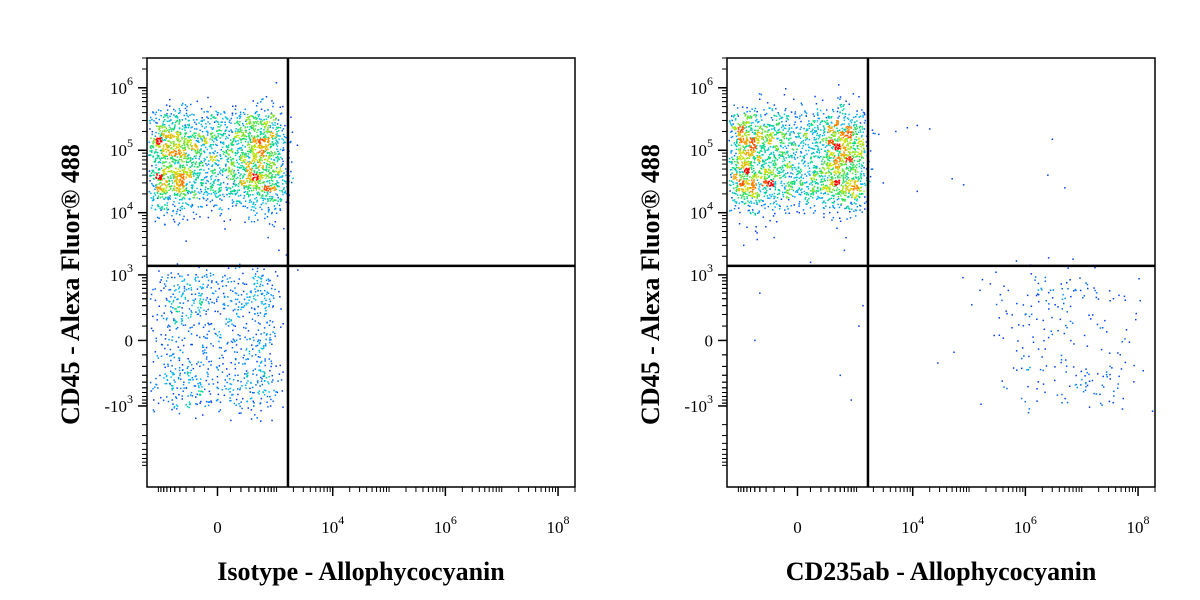 This screenshot has height=600, width=1200. I want to click on y-tick-label: 104, so click(121, 211).